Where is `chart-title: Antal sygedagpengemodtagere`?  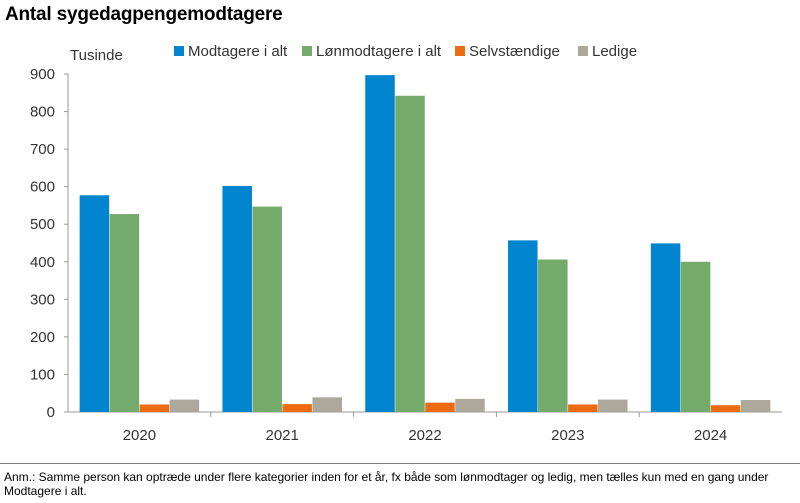
chart-title: Antal sygedagpengemodtagere is located at coordinates (144, 14).